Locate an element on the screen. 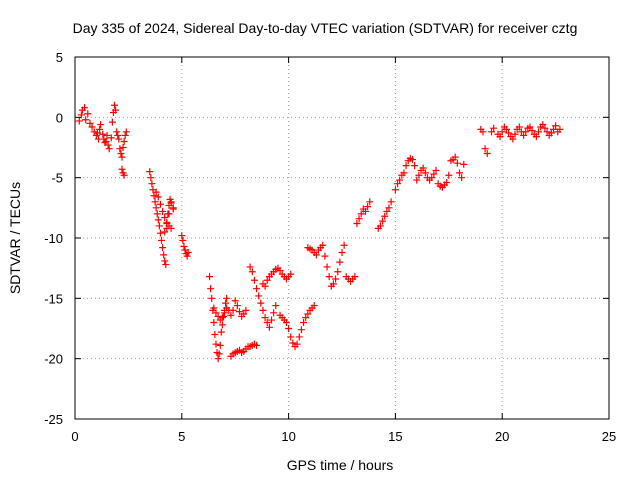 The height and width of the screenshot is (480, 640). x-tick-label: 25 is located at coordinates (609, 436).